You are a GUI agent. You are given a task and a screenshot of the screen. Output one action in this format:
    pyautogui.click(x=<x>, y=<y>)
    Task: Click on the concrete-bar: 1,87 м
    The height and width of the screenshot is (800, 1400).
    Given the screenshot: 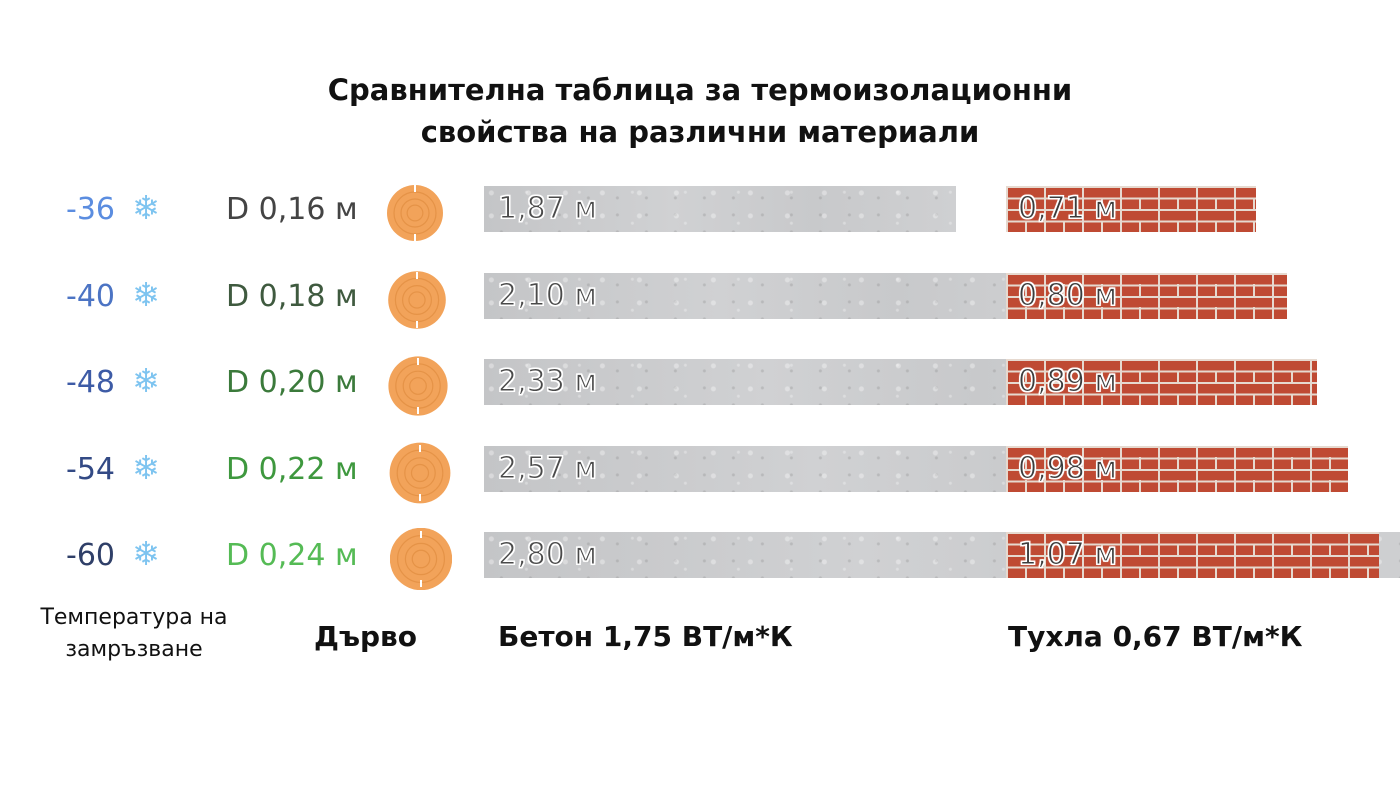 What is the action you would take?
    pyautogui.click(x=720, y=209)
    